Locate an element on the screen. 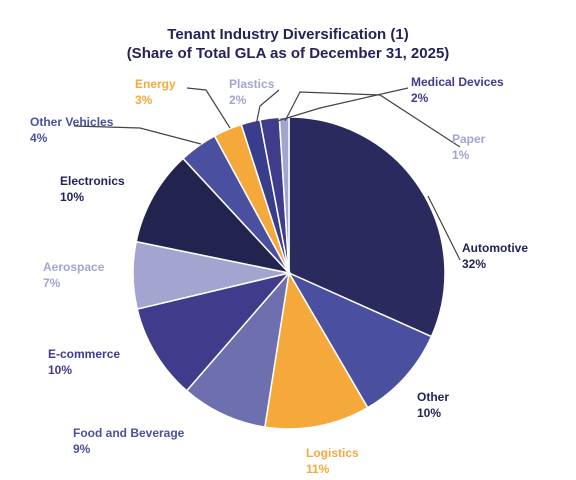 The width and height of the screenshot is (576, 480). slice-value-e-commerce: 10% is located at coordinates (60, 370).